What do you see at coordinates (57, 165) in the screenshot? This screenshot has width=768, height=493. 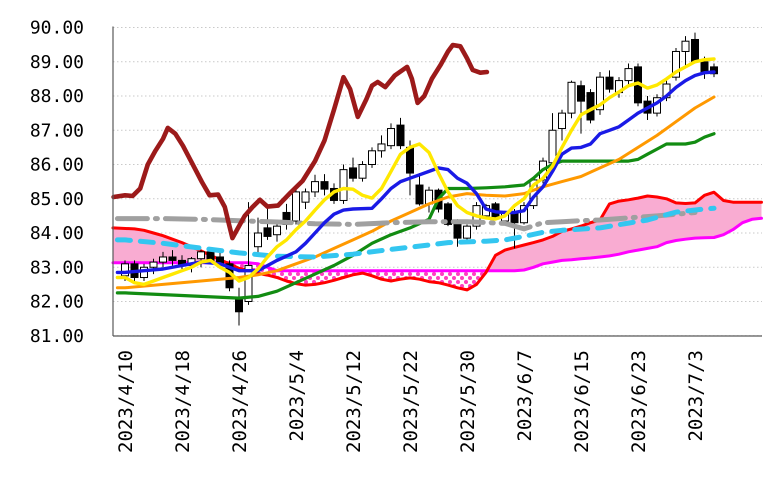 I see `y-tick-label: 86.00` at bounding box center [57, 165].